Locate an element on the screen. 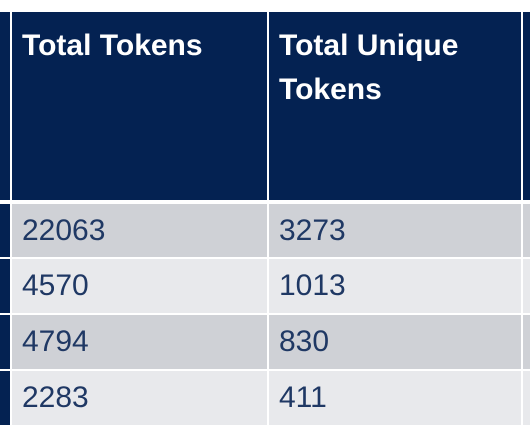 The image size is (530, 442). table-row: 4570 1013 is located at coordinates (265, 286).